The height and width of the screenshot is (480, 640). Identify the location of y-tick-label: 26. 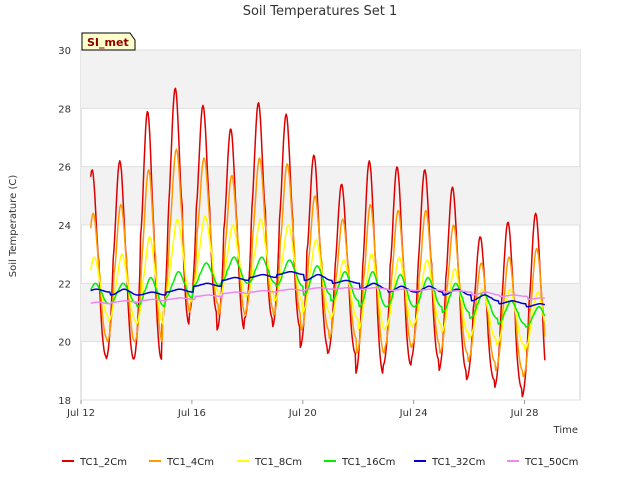
(64, 168).